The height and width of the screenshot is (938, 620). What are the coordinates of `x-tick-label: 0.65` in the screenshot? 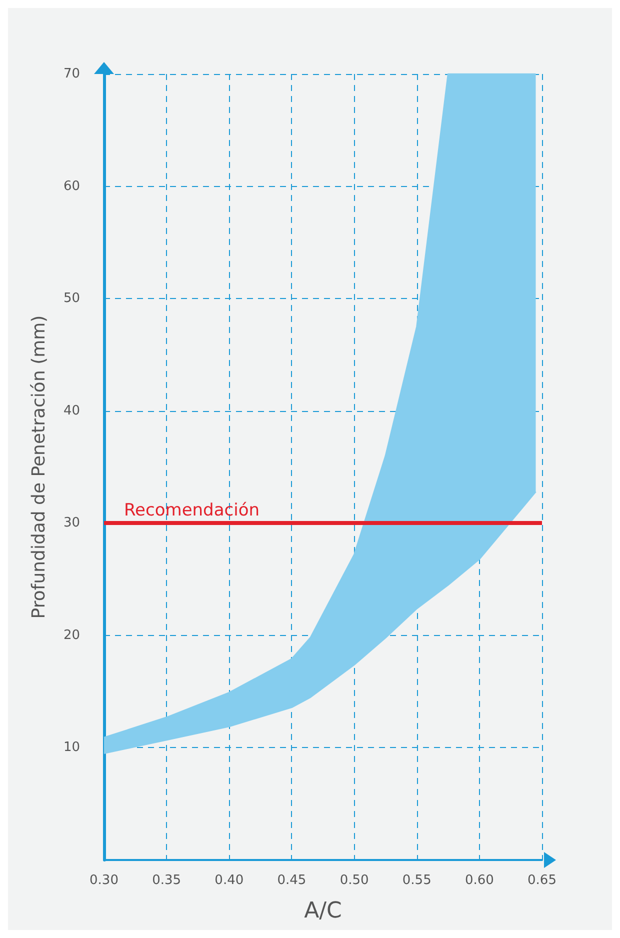 It's located at (542, 880).